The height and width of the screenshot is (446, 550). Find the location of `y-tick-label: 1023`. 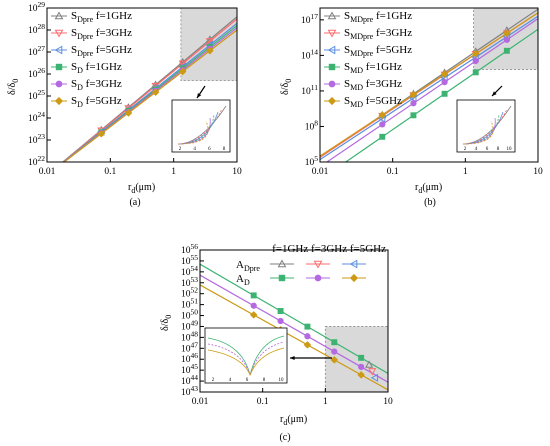

y-tick-label: 1023 is located at coordinates (36, 139).